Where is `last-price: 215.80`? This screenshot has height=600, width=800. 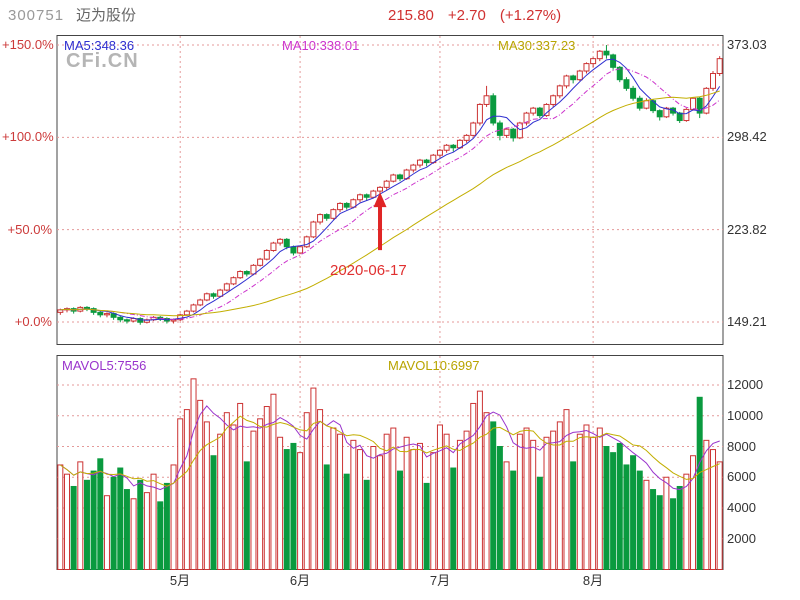 last-price: 215.80 is located at coordinates (411, 15).